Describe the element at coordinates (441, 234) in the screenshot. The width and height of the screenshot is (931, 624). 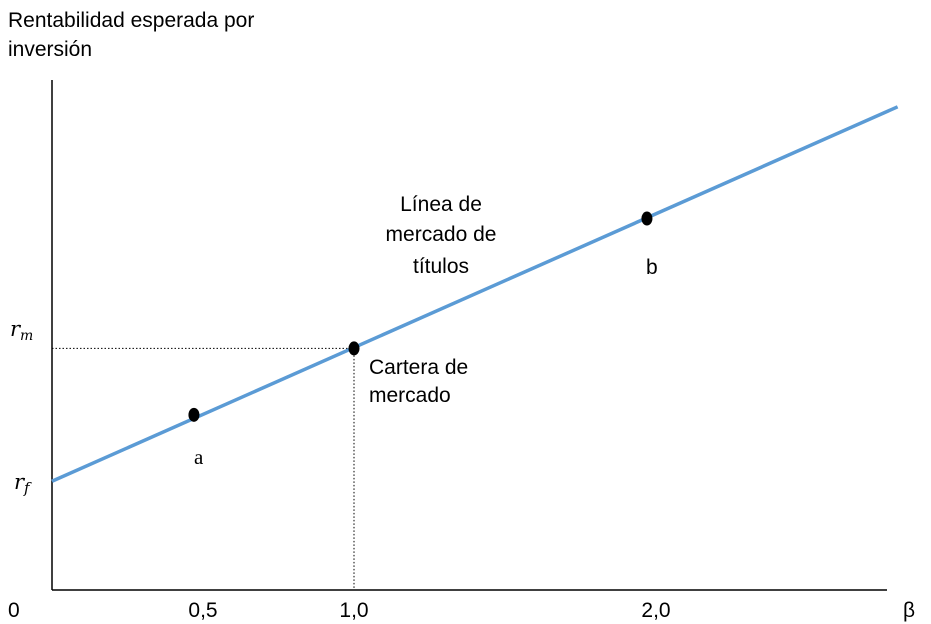
I see `sml-label-line-2: mercado de` at that location.